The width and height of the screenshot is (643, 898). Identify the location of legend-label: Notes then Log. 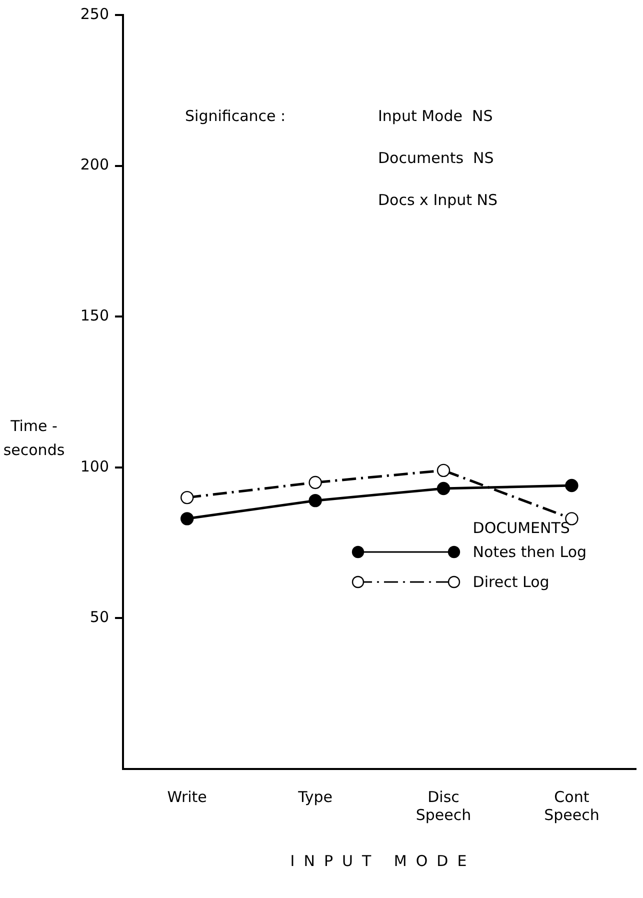
(529, 552).